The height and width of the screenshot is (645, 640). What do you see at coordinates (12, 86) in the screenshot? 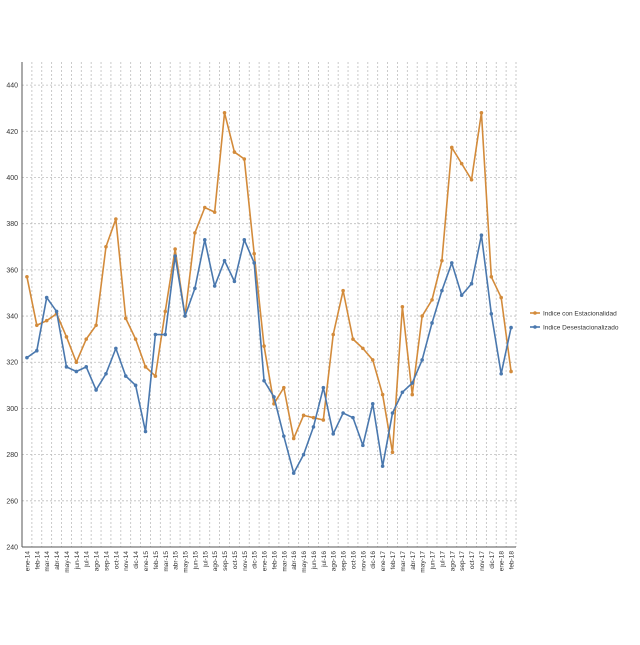
I see `y-tick-label: 440` at bounding box center [12, 86].